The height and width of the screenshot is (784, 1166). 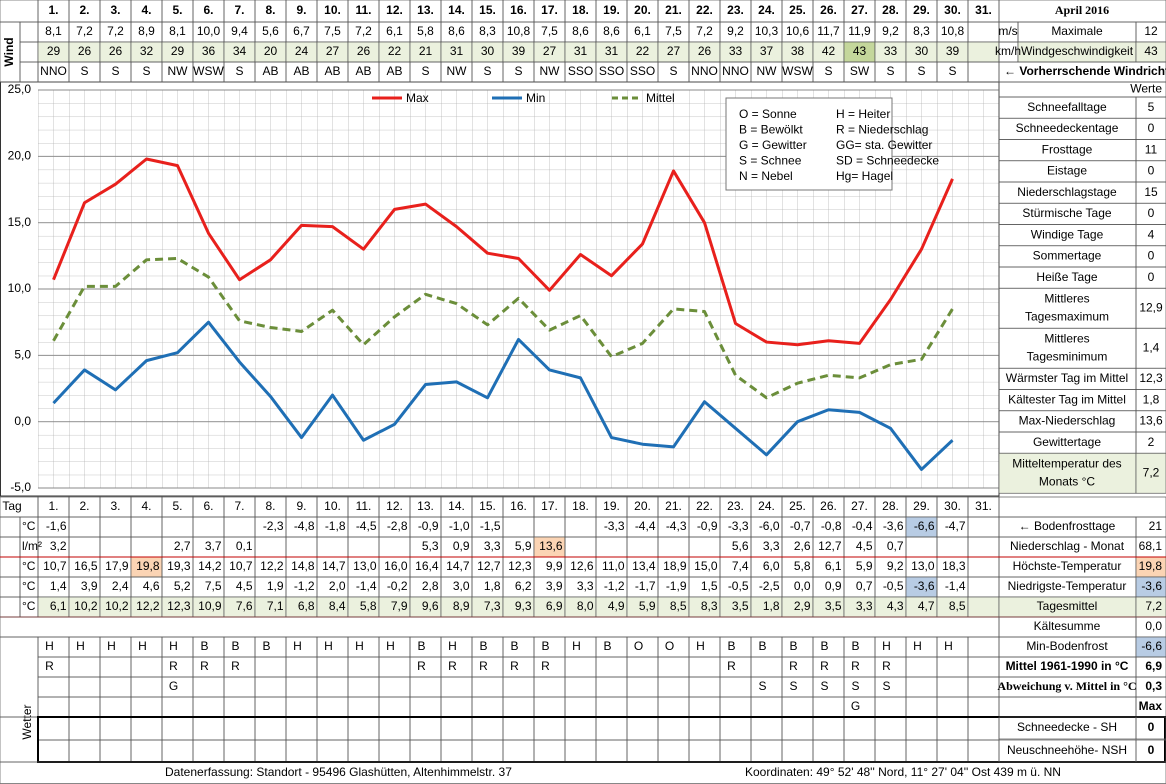 What do you see at coordinates (399, 606) in the screenshot?
I see `cell-text: 7,9` at bounding box center [399, 606].